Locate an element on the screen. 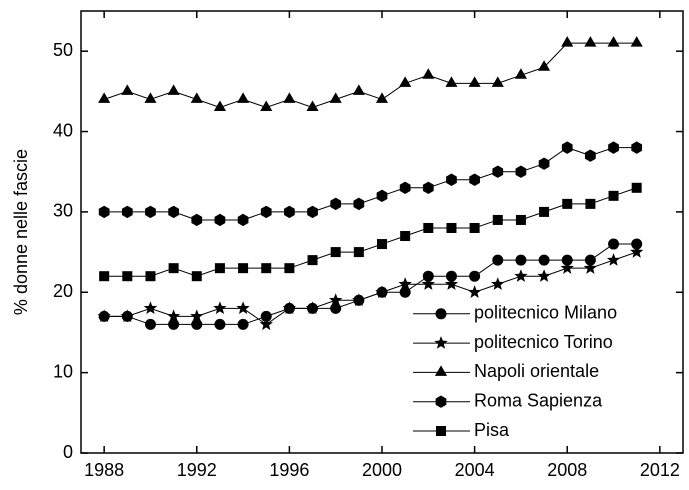 The width and height of the screenshot is (689, 490). x-tick-label: 2000 is located at coordinates (382, 470).